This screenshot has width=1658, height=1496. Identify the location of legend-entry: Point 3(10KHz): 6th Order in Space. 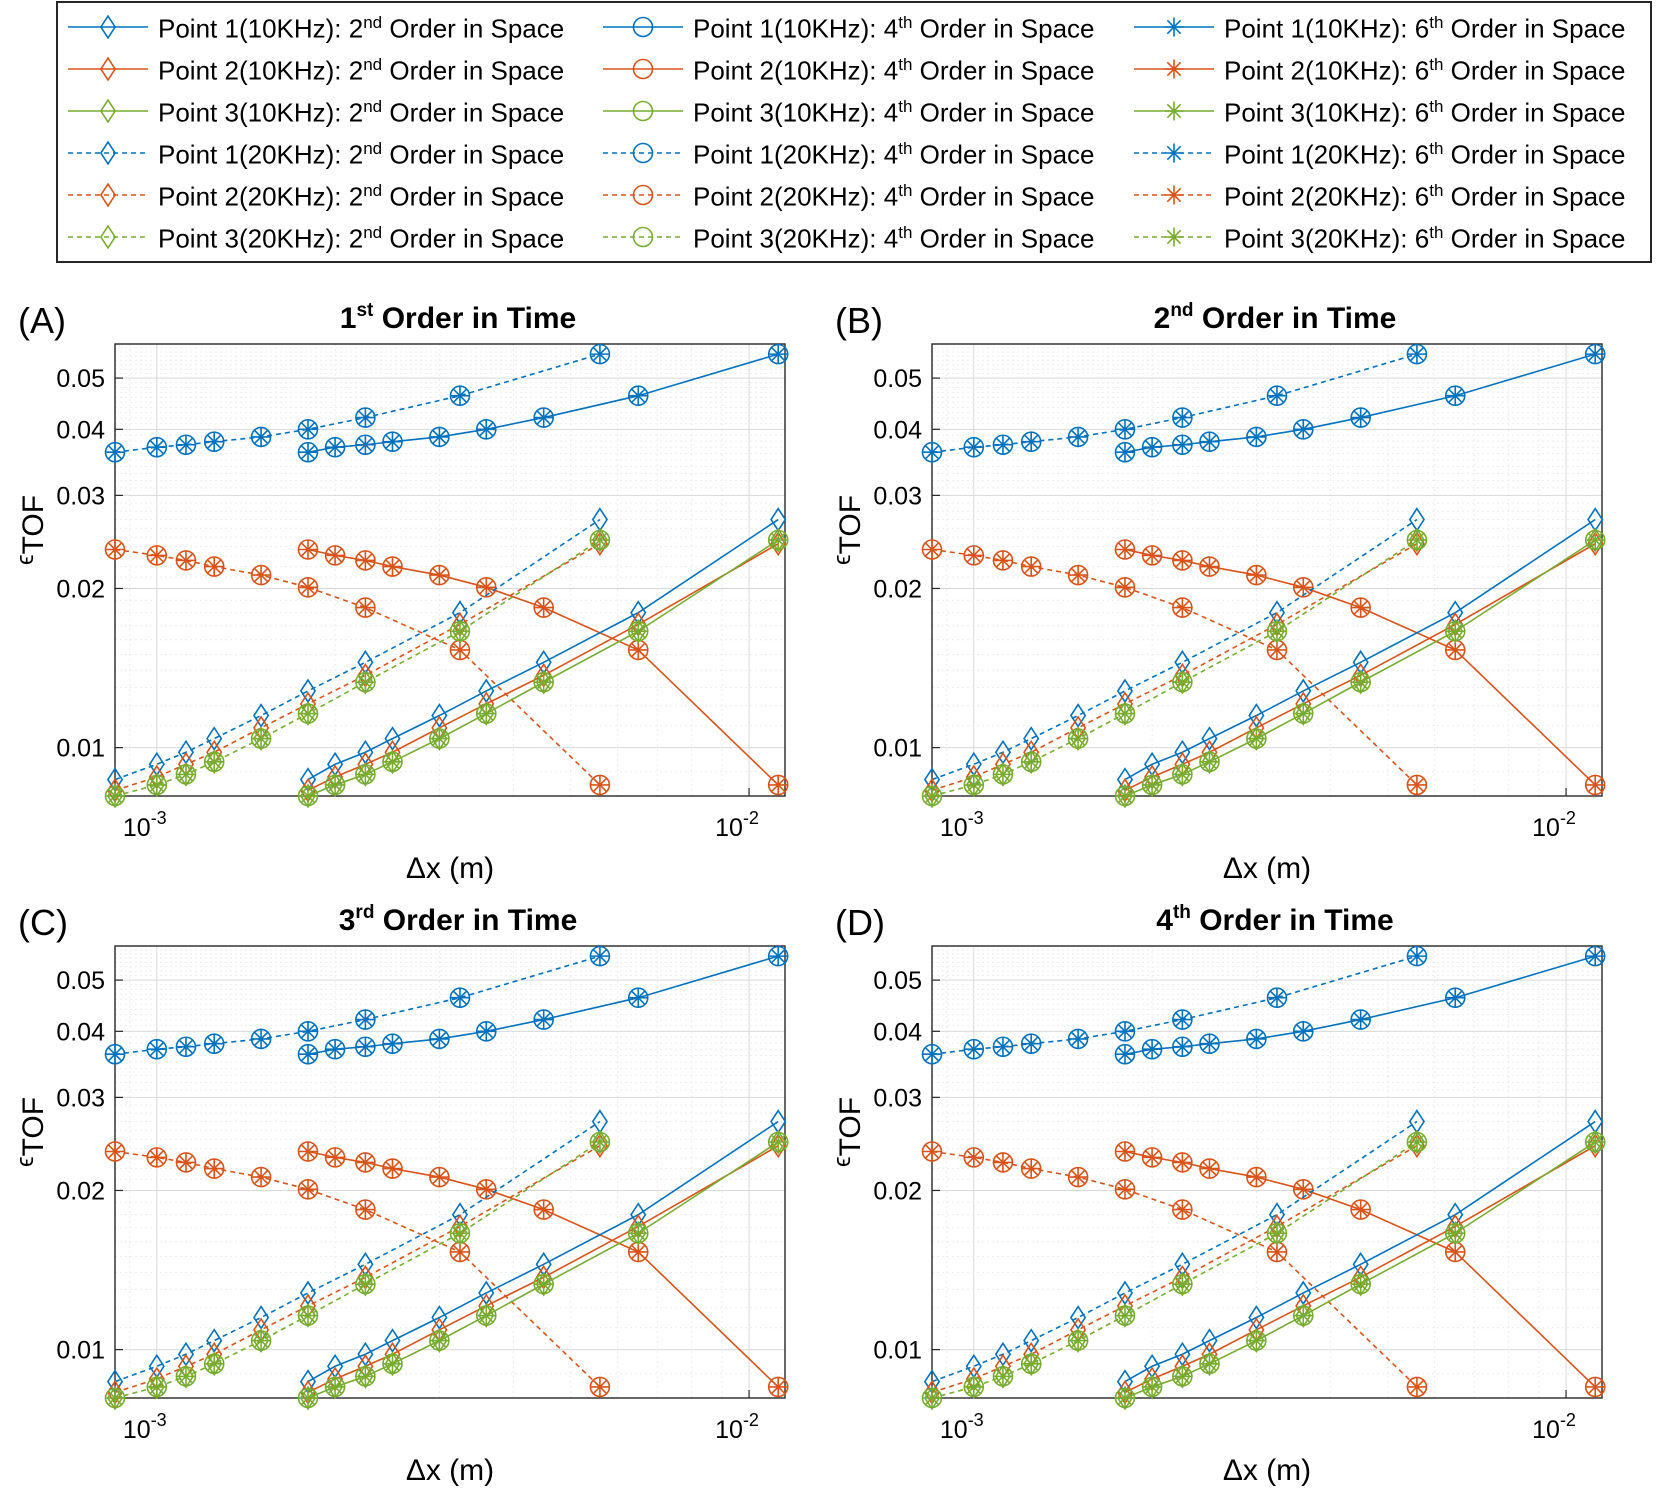
(1388, 110).